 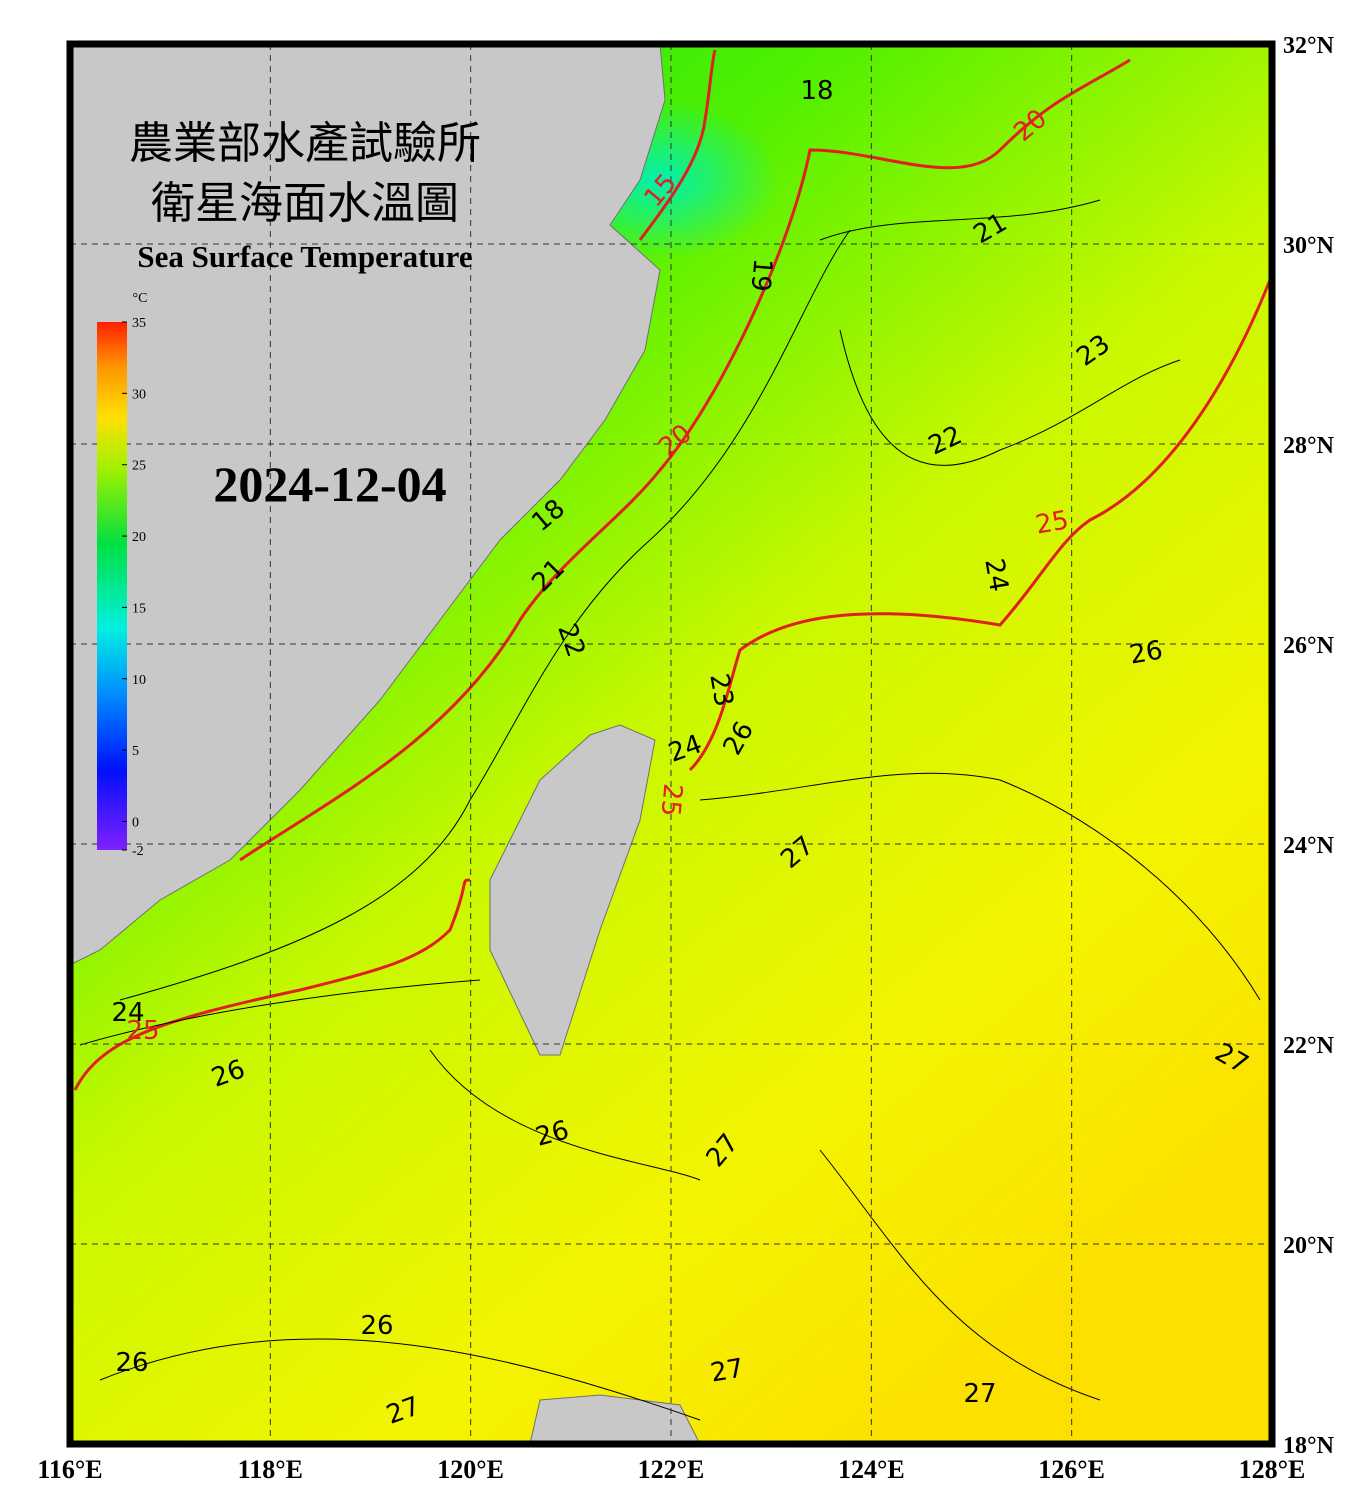 What do you see at coordinates (1309, 1046) in the screenshot?
I see `y-tick-label: 22°N` at bounding box center [1309, 1046].